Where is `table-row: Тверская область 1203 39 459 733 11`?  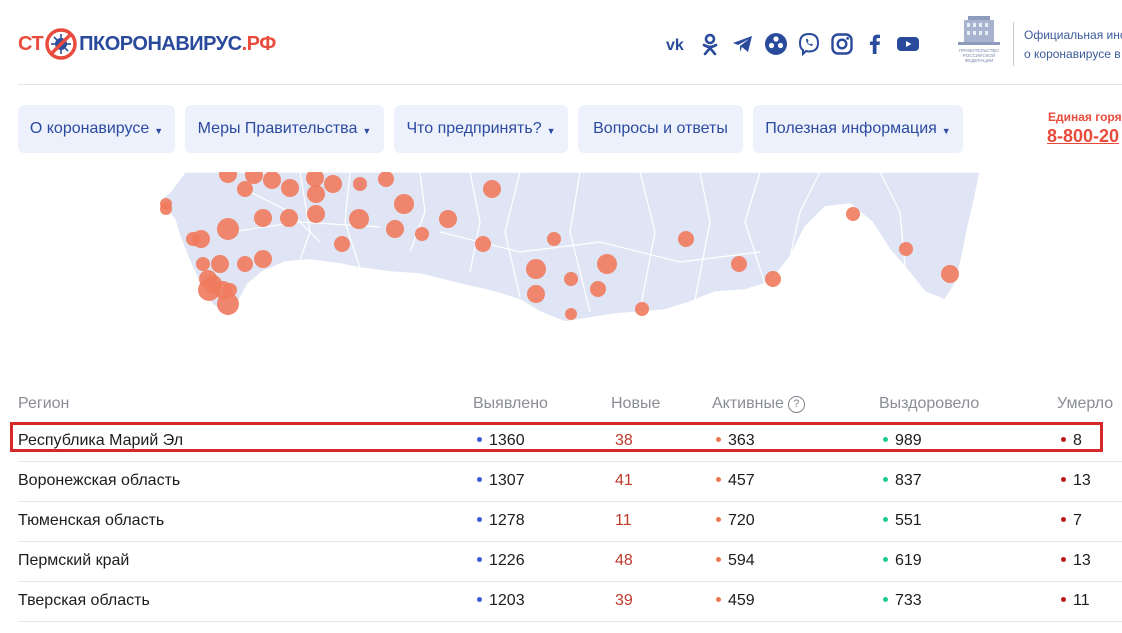 table-row: Тверская область 1203 39 459 733 11 is located at coordinates (570, 602).